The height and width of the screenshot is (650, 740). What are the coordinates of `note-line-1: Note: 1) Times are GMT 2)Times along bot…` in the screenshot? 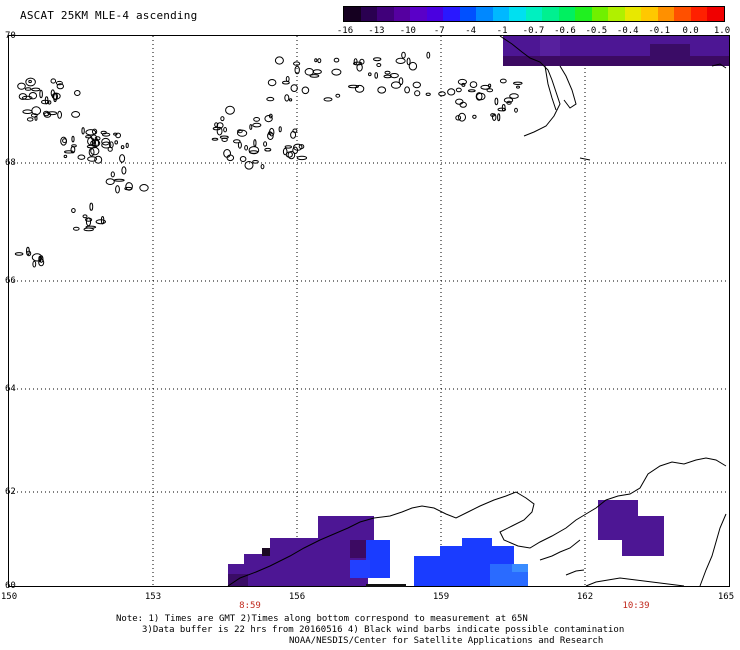 It's located at (322, 619).